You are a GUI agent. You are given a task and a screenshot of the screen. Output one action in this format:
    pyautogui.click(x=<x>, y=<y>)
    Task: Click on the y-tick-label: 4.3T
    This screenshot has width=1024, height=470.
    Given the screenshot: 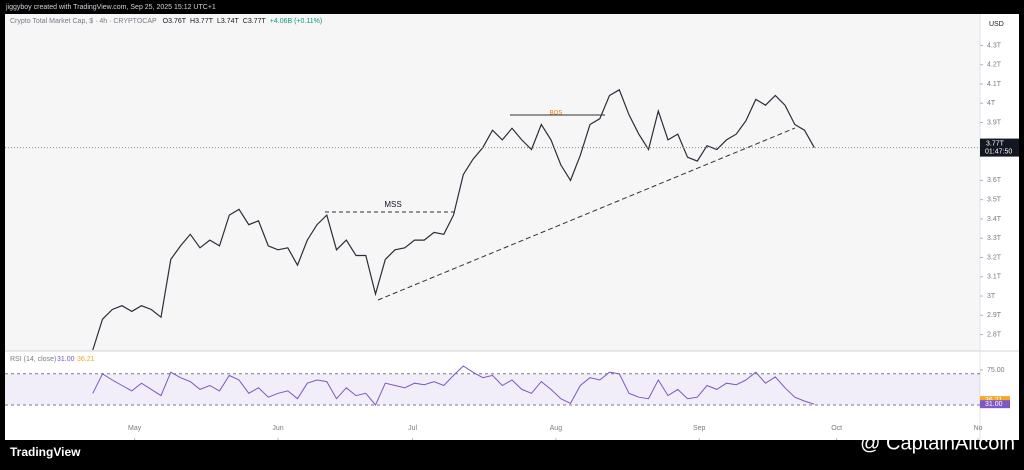 What is the action you would take?
    pyautogui.click(x=994, y=45)
    